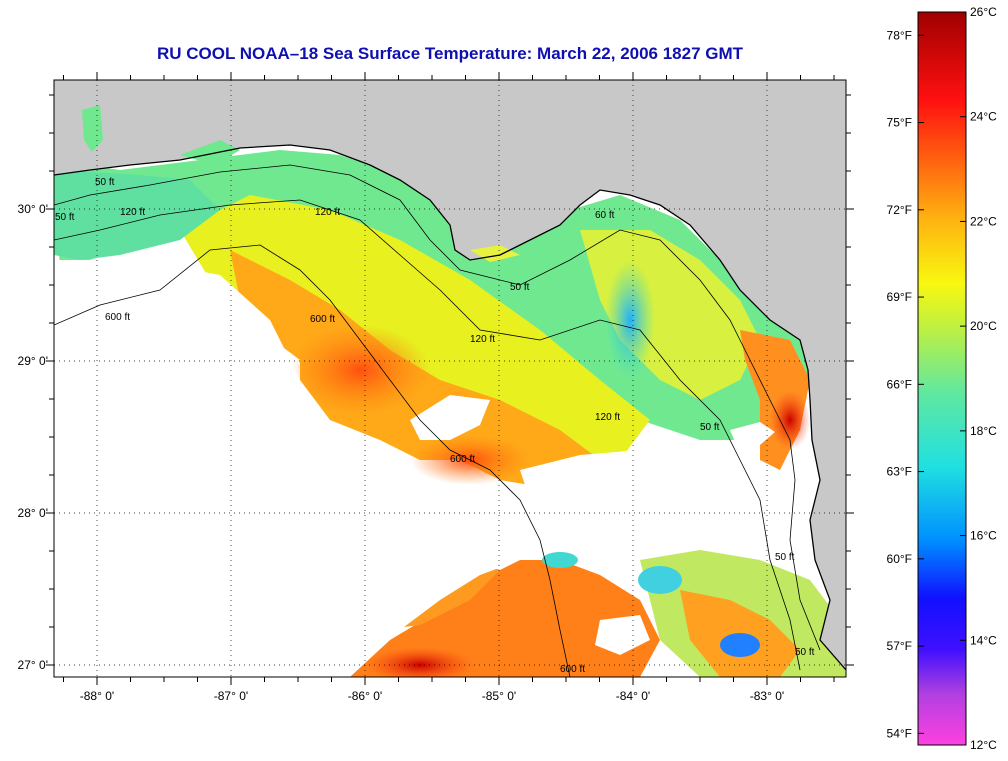  Describe the element at coordinates (33, 437) in the screenshot. I see `latitude-labels: 30° 0' 29° 0' 28° 0' 27° 0'` at that location.